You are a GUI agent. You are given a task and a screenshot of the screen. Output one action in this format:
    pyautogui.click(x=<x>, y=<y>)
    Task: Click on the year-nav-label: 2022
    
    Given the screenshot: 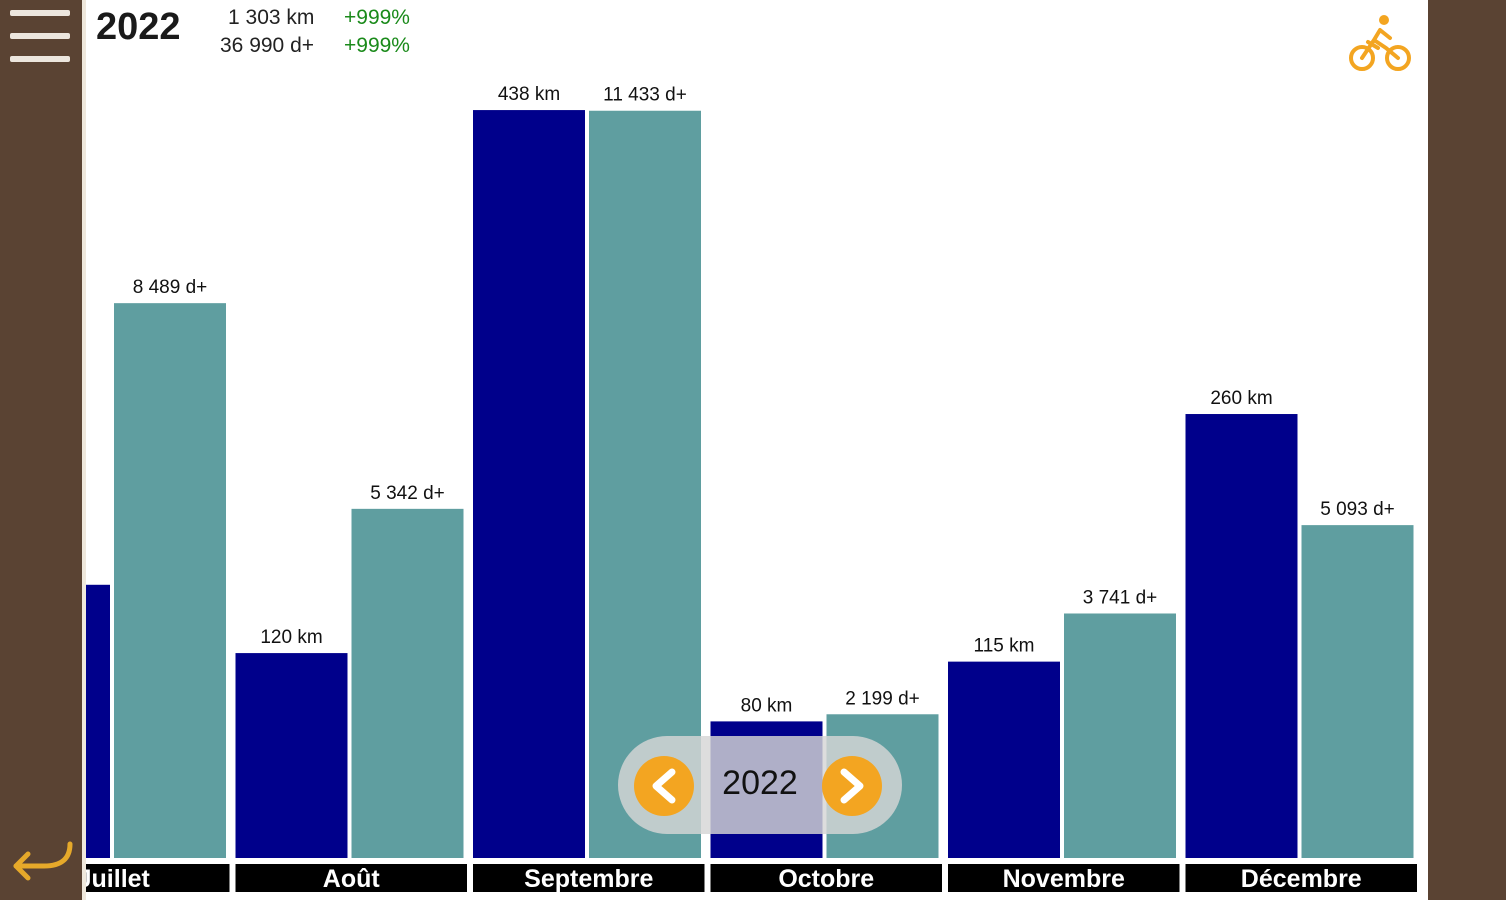 What is the action you would take?
    pyautogui.click(x=760, y=783)
    